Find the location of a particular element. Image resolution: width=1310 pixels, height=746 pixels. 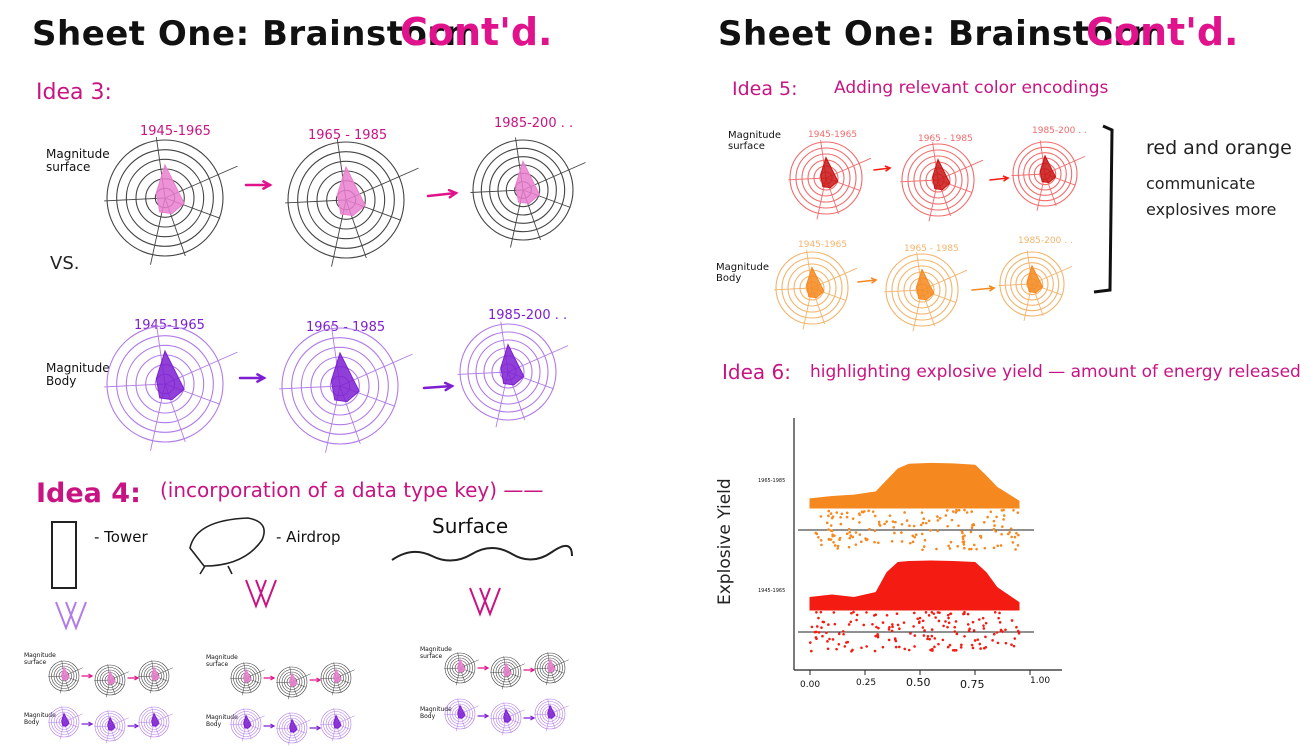

note-line1: red and orange is located at coordinates (1219, 148).